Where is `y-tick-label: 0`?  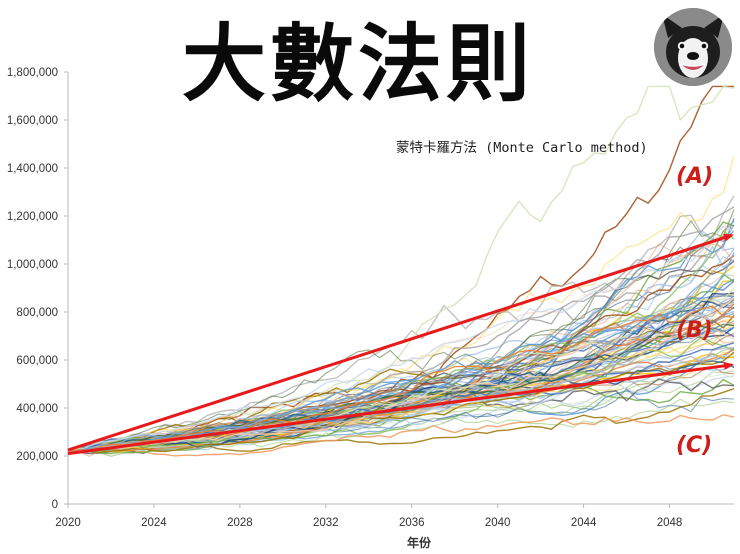 y-tick-label: 0 is located at coordinates (55, 505).